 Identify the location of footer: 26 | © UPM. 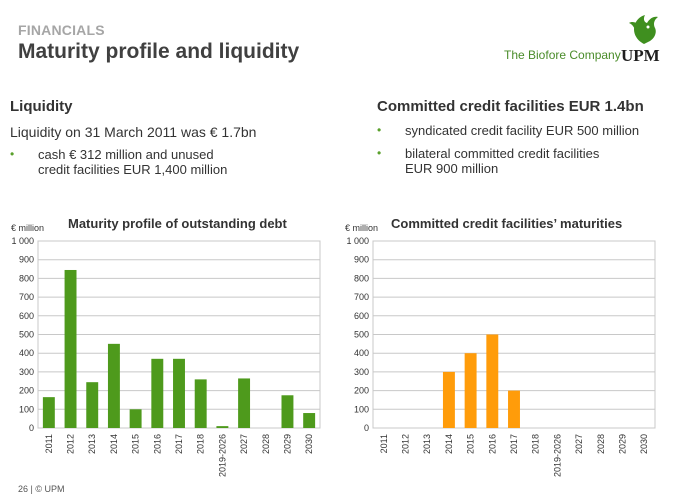
(41, 489).